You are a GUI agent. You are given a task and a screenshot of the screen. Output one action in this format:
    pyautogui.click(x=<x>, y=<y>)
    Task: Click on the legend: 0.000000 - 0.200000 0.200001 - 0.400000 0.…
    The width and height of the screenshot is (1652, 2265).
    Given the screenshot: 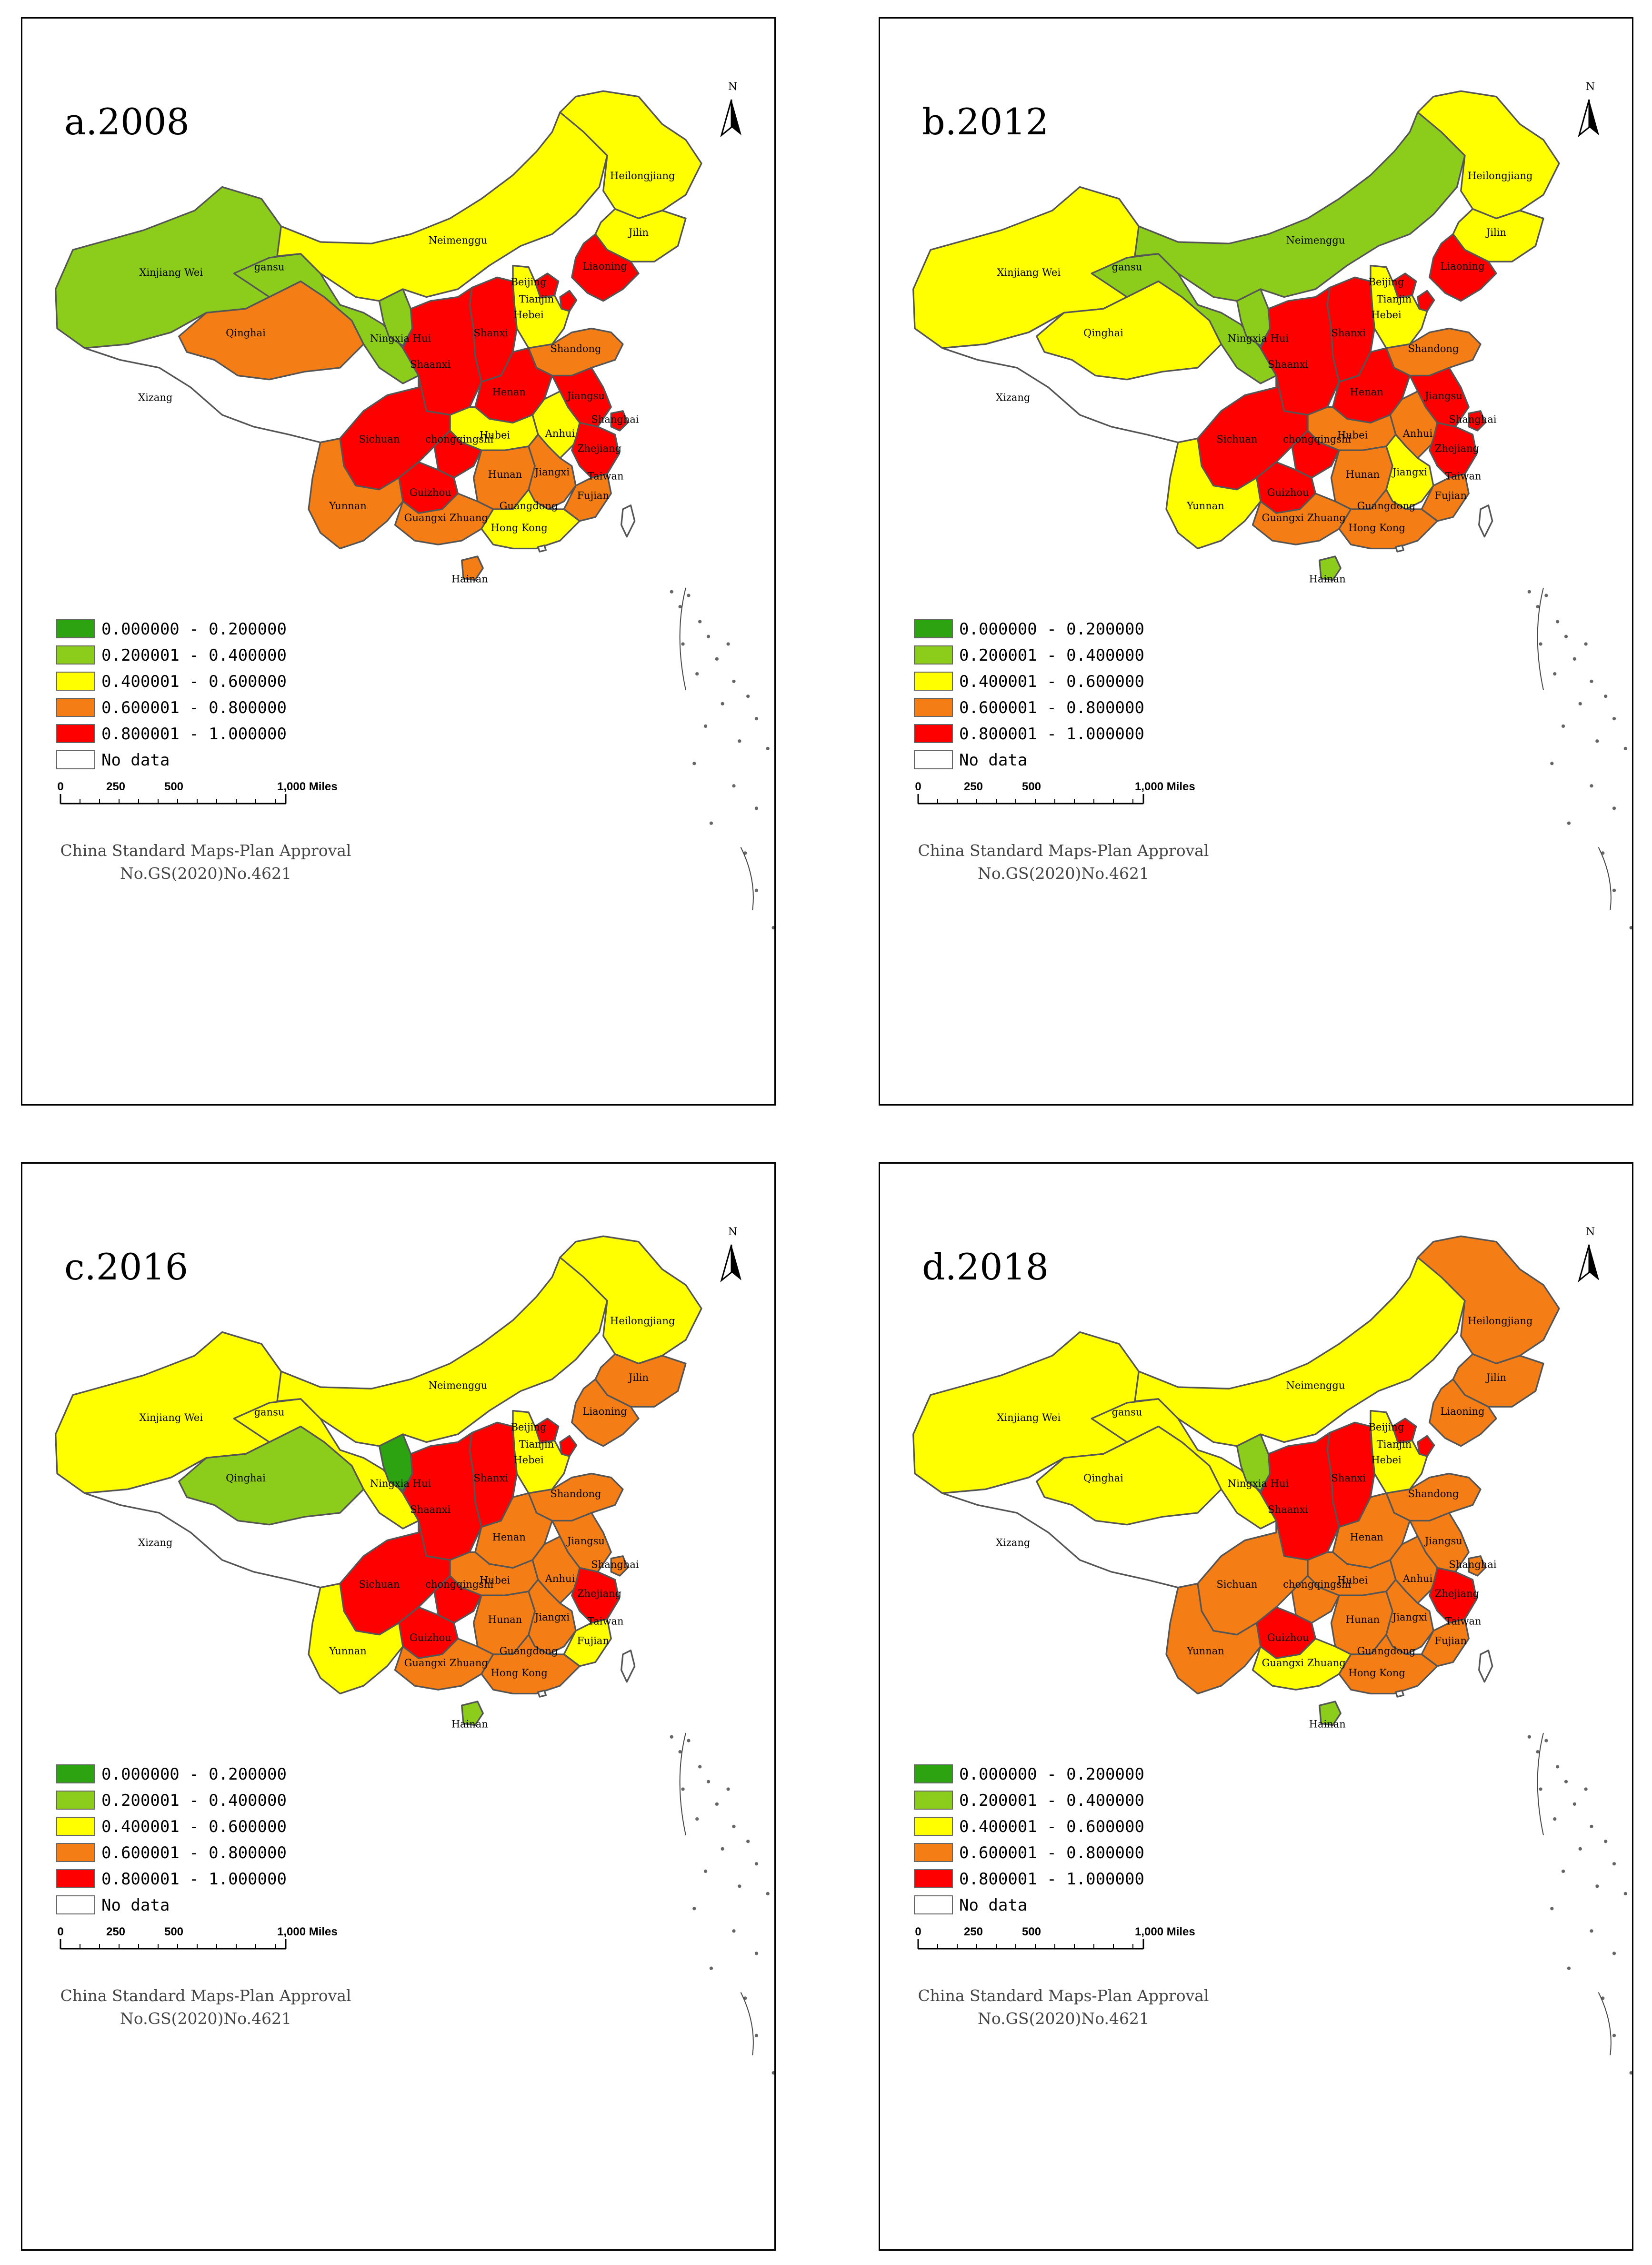 What is the action you would take?
    pyautogui.click(x=1029, y=694)
    